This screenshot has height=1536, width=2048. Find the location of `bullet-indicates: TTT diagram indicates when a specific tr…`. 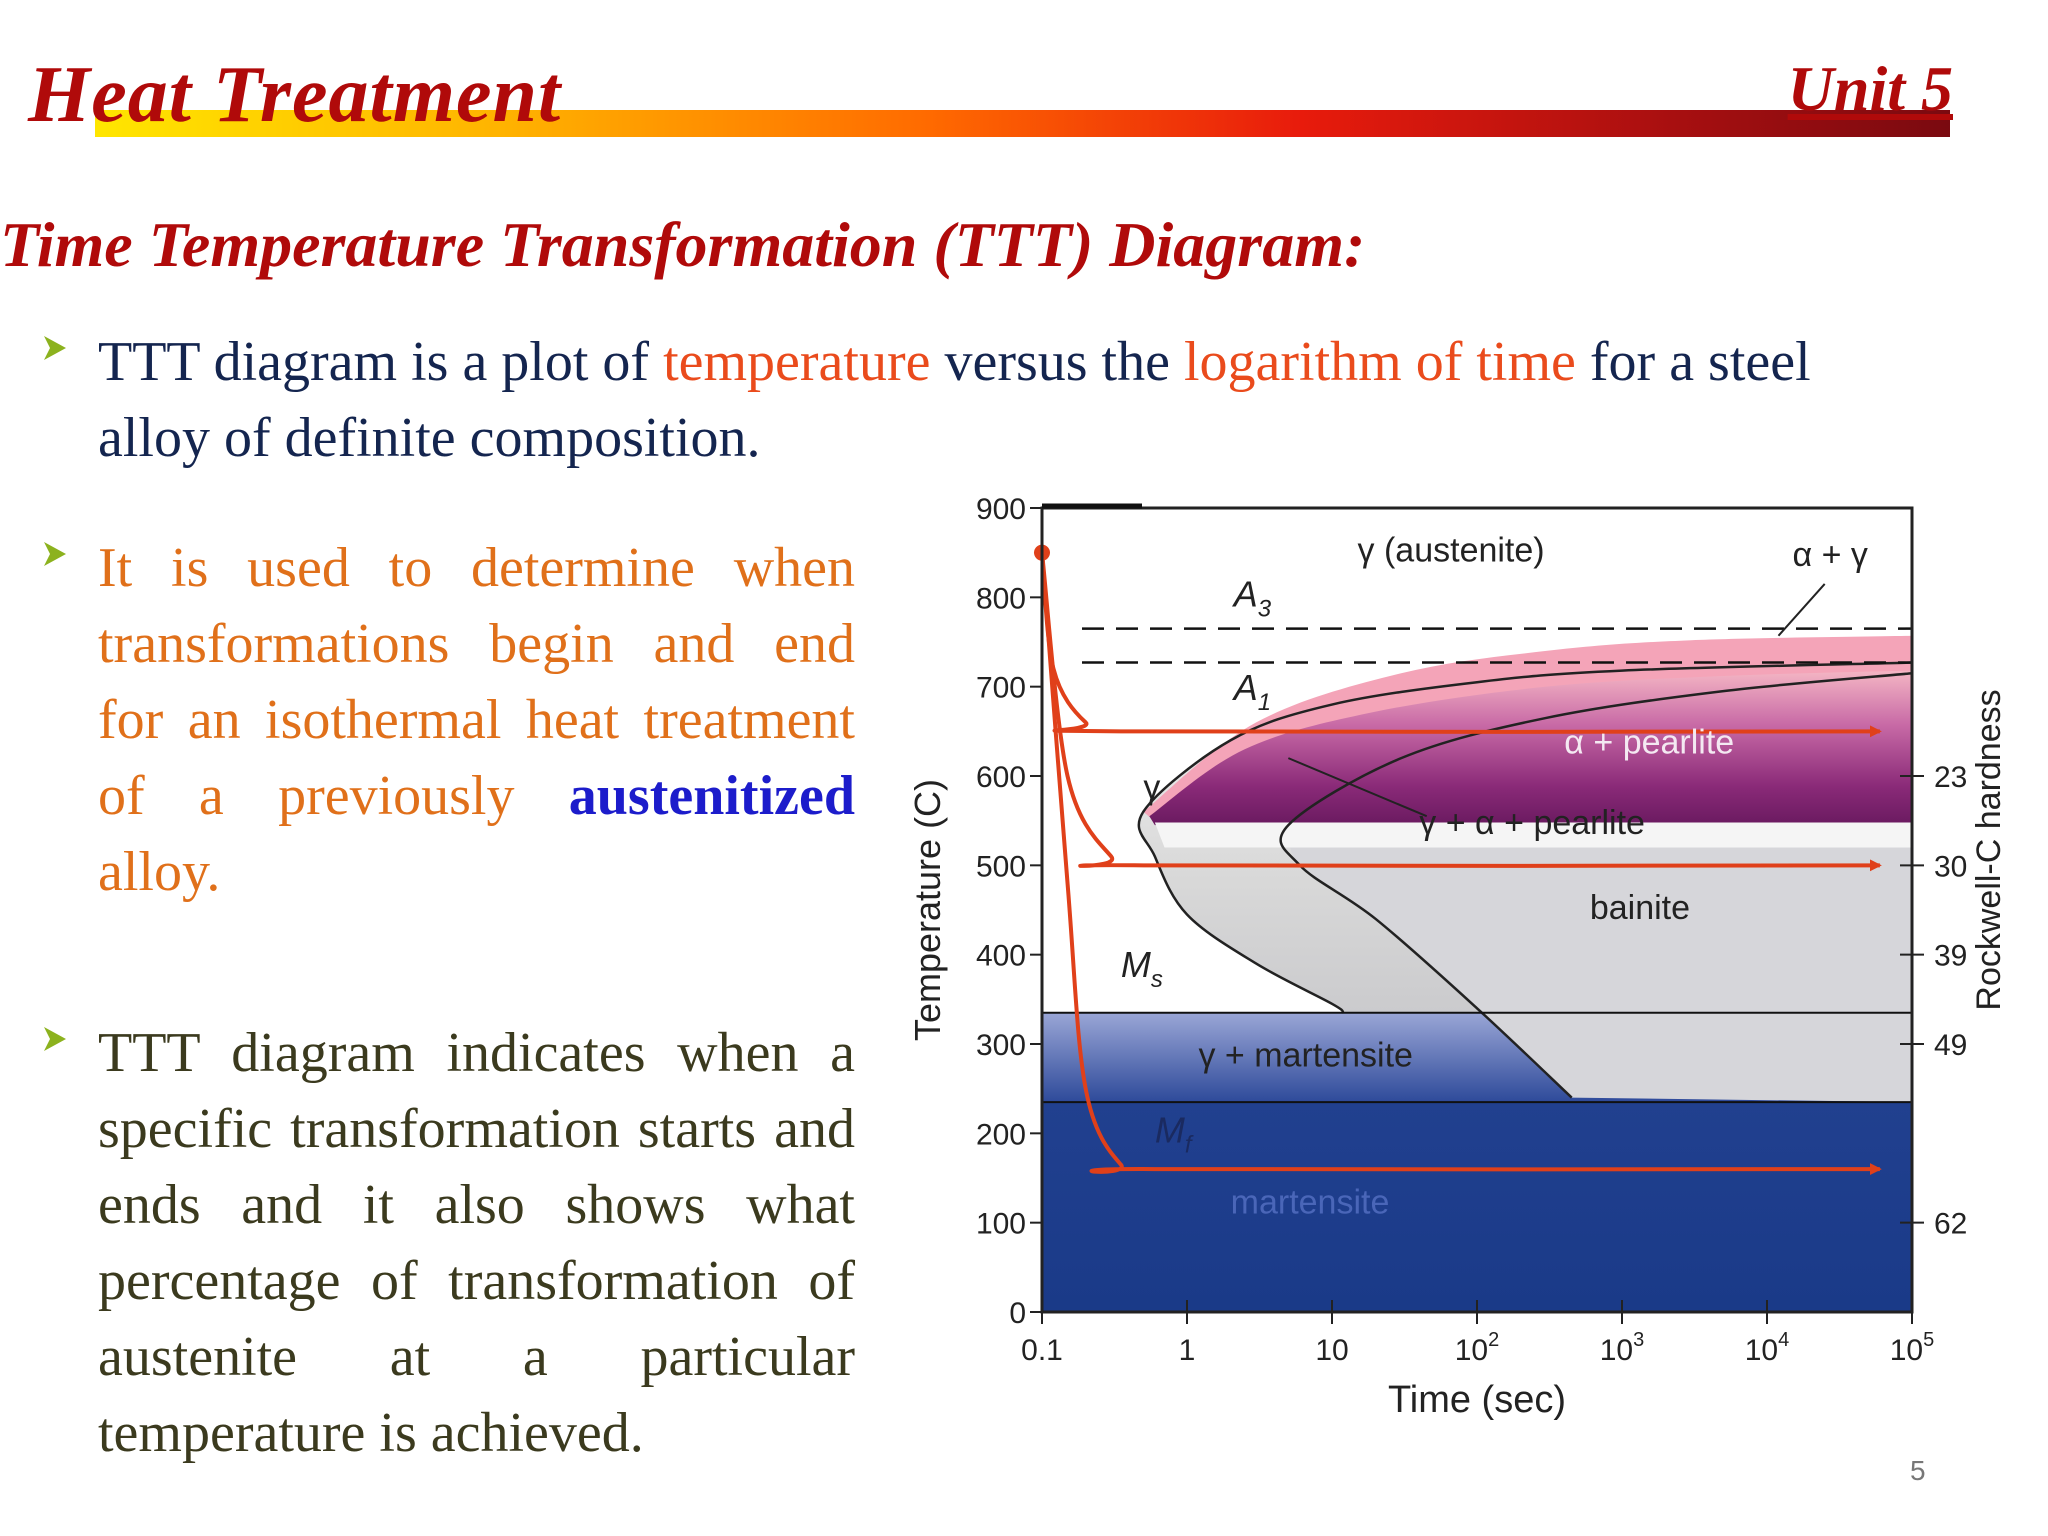

bullet-indicates: TTT diagram indicates when a specific tr… is located at coordinates (447, 1243).